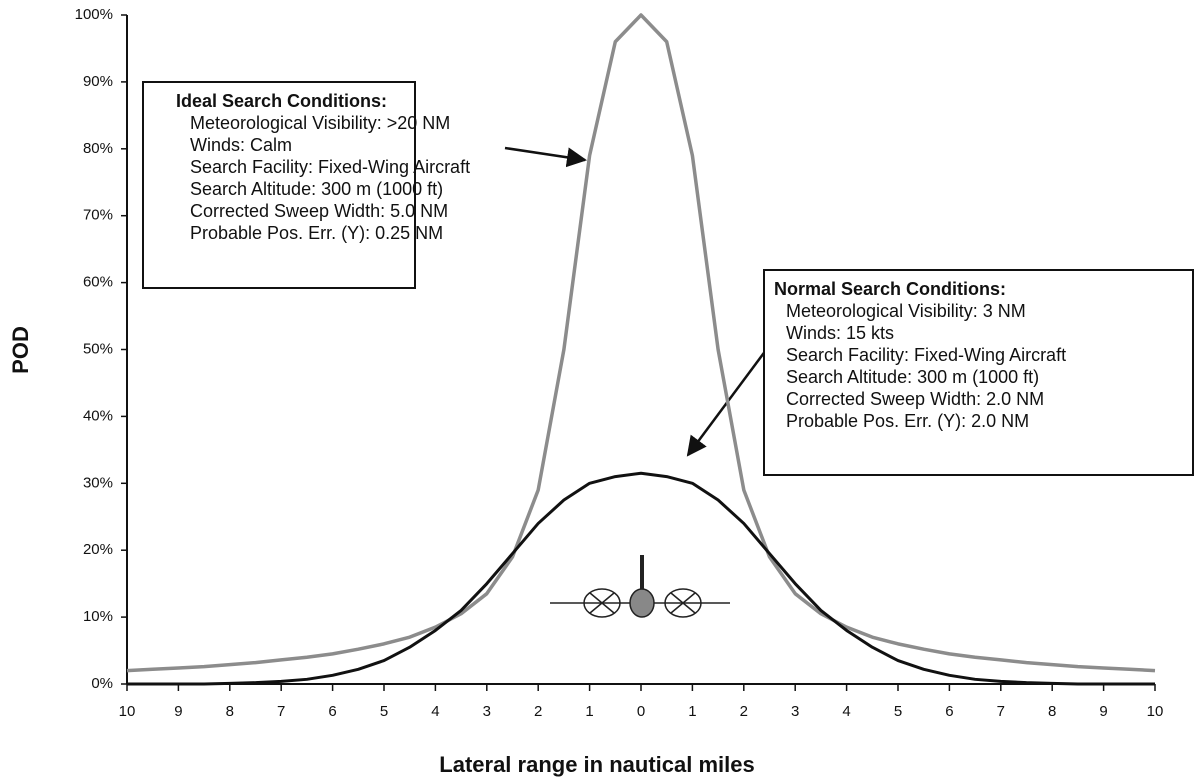 Image resolution: width=1195 pixels, height=784 pixels. What do you see at coordinates (906, 311) in the screenshot?
I see `annotation-line: Meteorological Visibility: 3 NM` at bounding box center [906, 311].